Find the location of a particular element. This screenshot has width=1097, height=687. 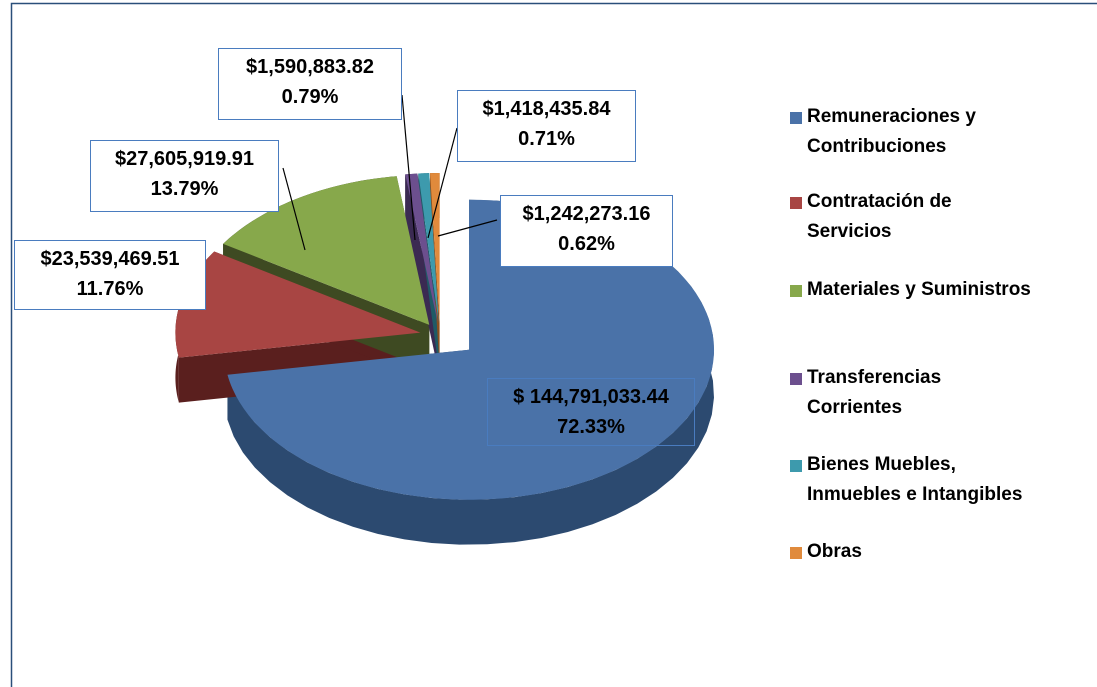

data-label: $27,605,919.91 is located at coordinates (184, 159).